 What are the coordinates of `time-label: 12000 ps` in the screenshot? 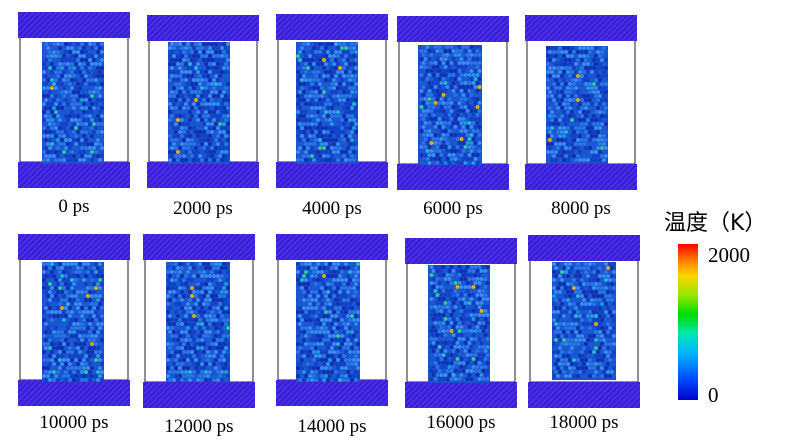 It's located at (198, 426).